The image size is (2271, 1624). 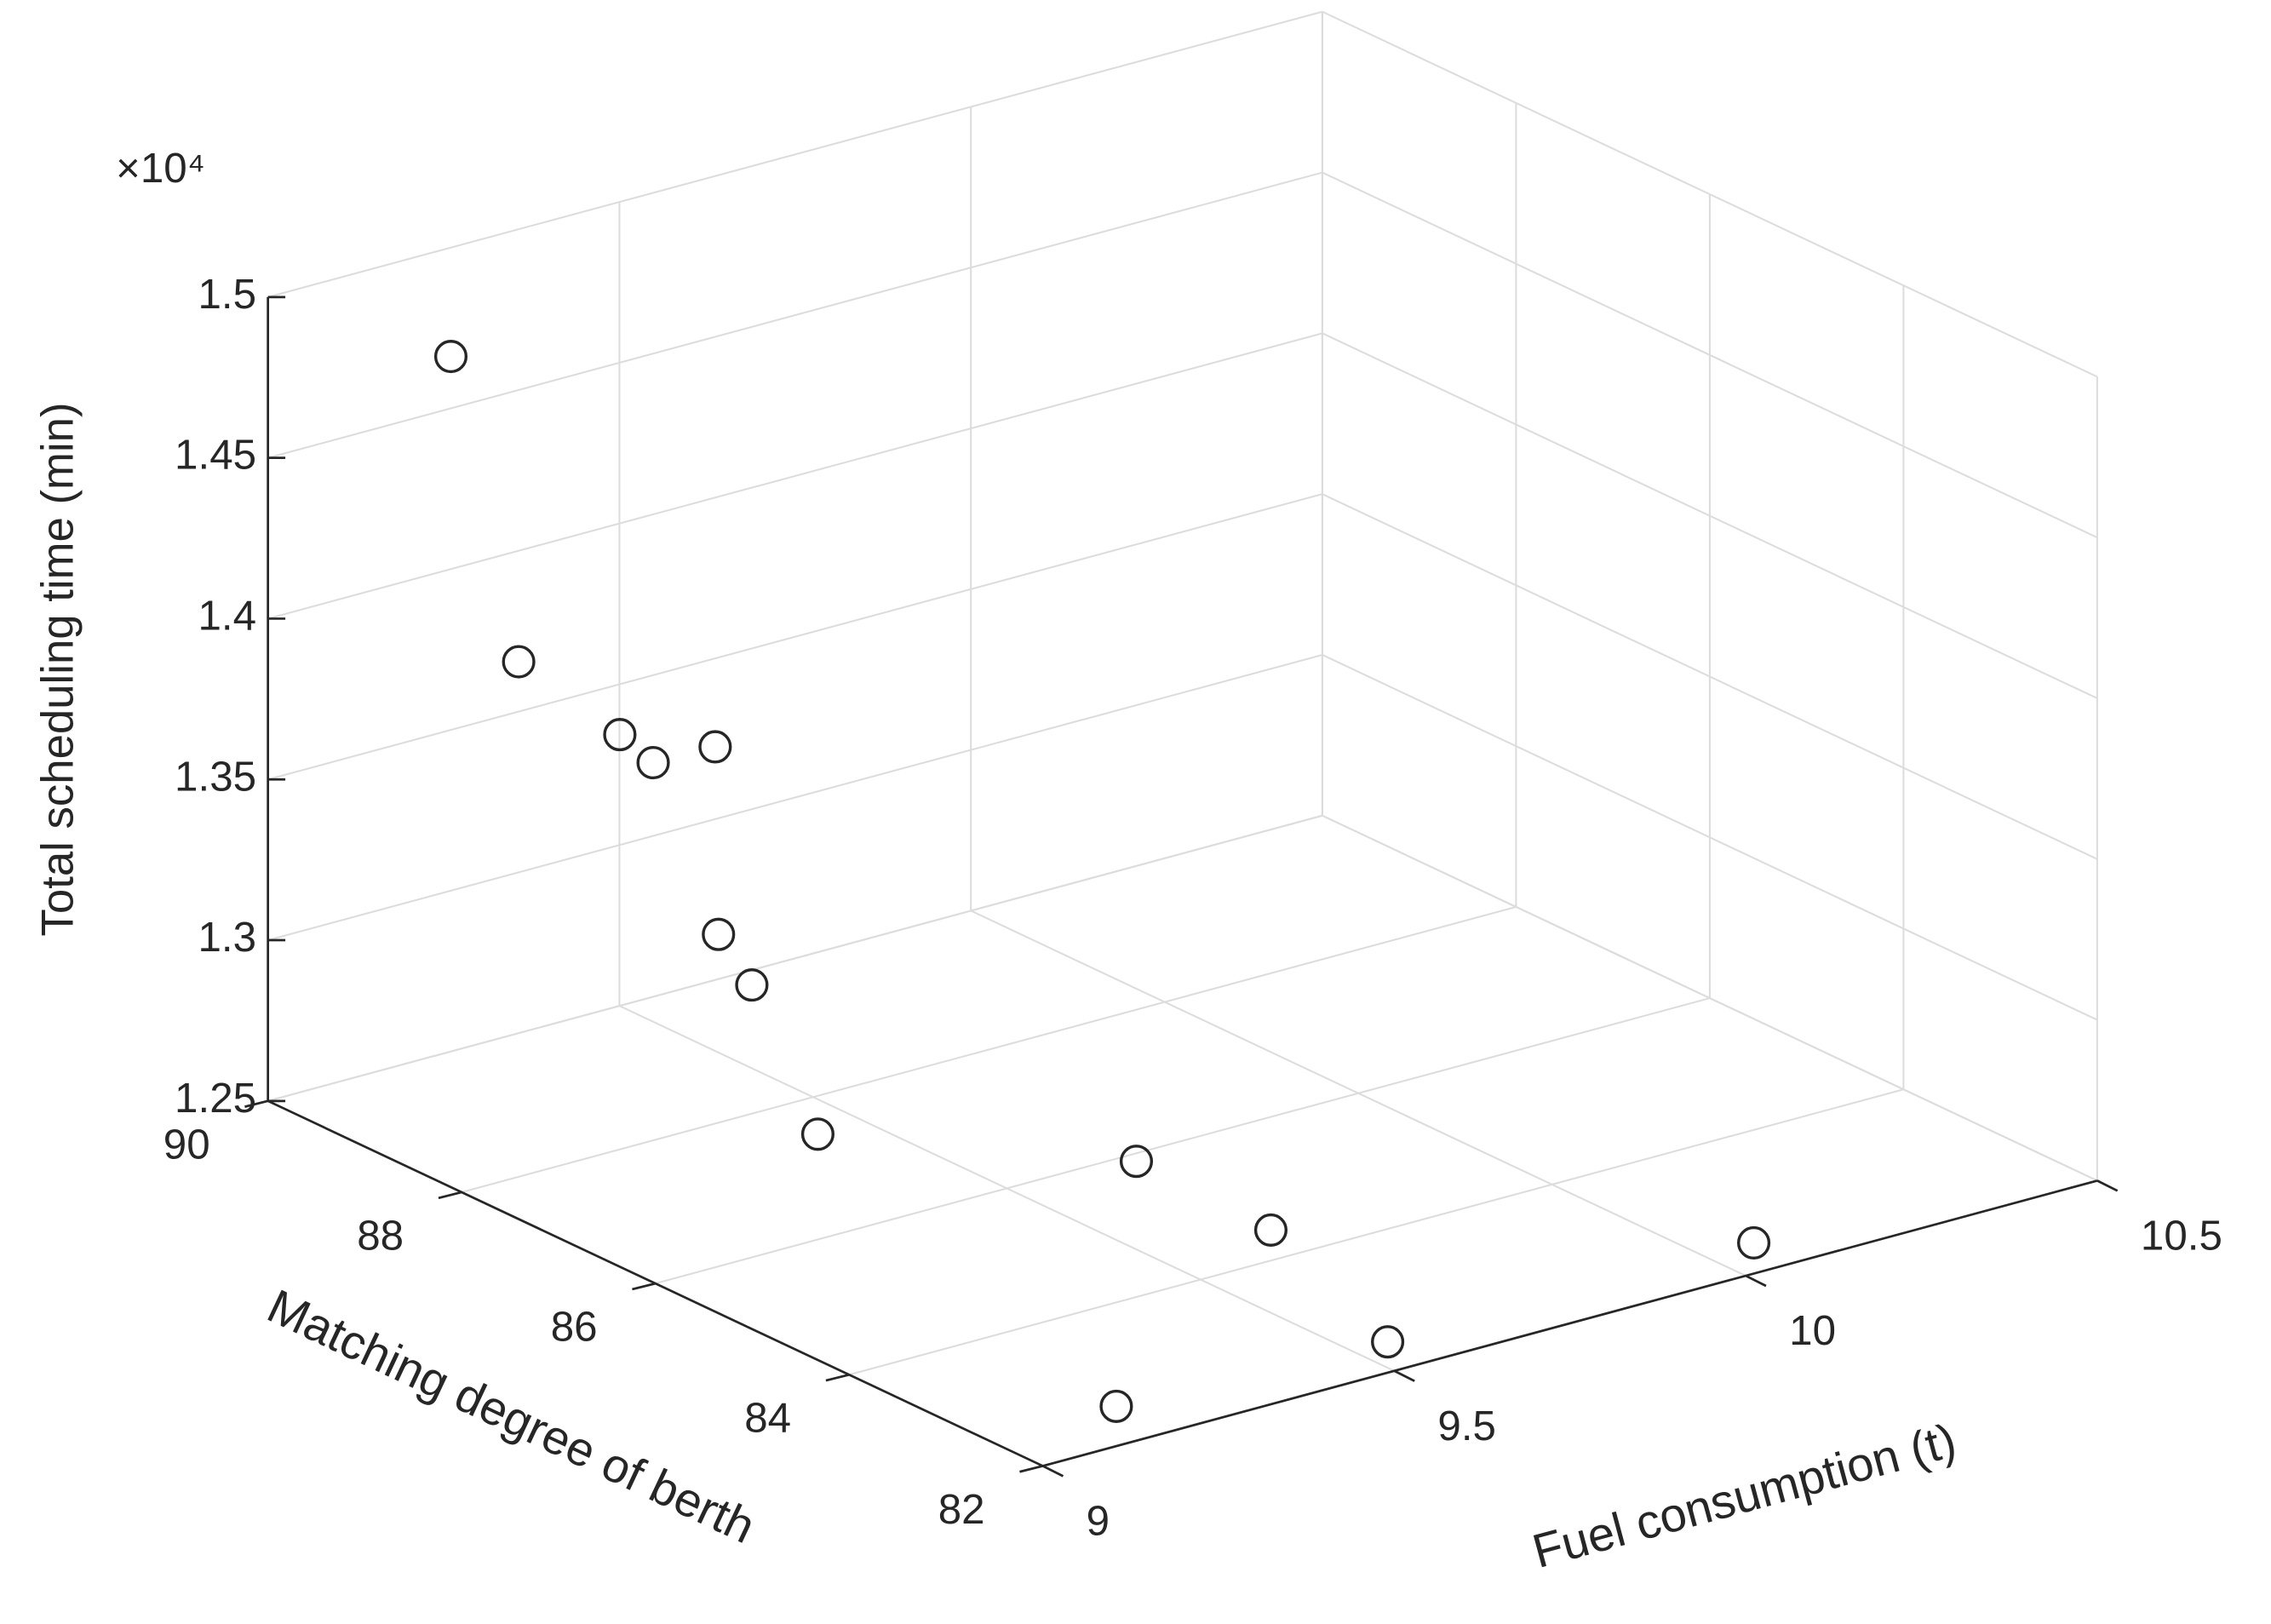 What do you see at coordinates (1744, 1495) in the screenshot?
I see `x-axis-label: Fuel consumption (t)` at bounding box center [1744, 1495].